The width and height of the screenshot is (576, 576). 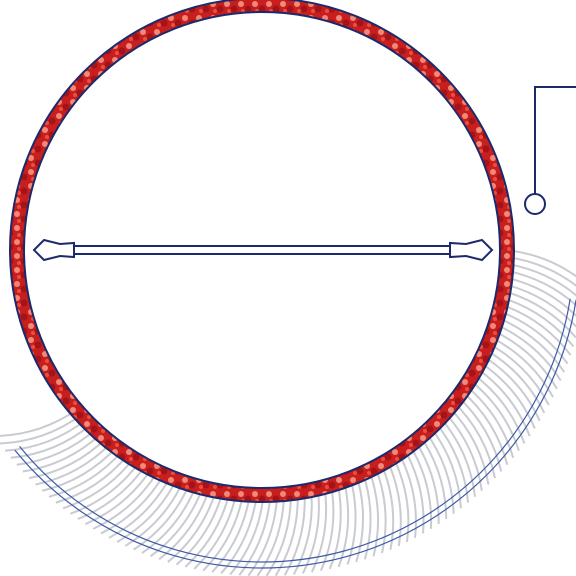 What do you see at coordinates (535, 204) in the screenshot?
I see `callout-dot` at bounding box center [535, 204].